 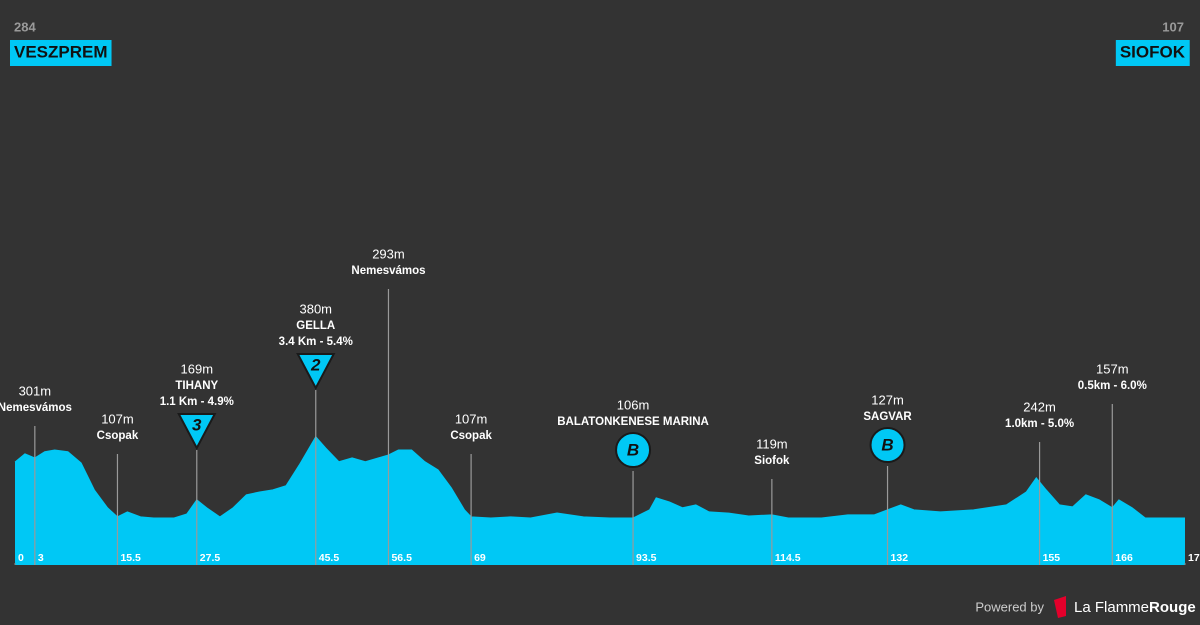 What do you see at coordinates (316, 433) in the screenshot?
I see `waypoint: 380m GELLA 3.4 Km - 5.4% 2` at bounding box center [316, 433].